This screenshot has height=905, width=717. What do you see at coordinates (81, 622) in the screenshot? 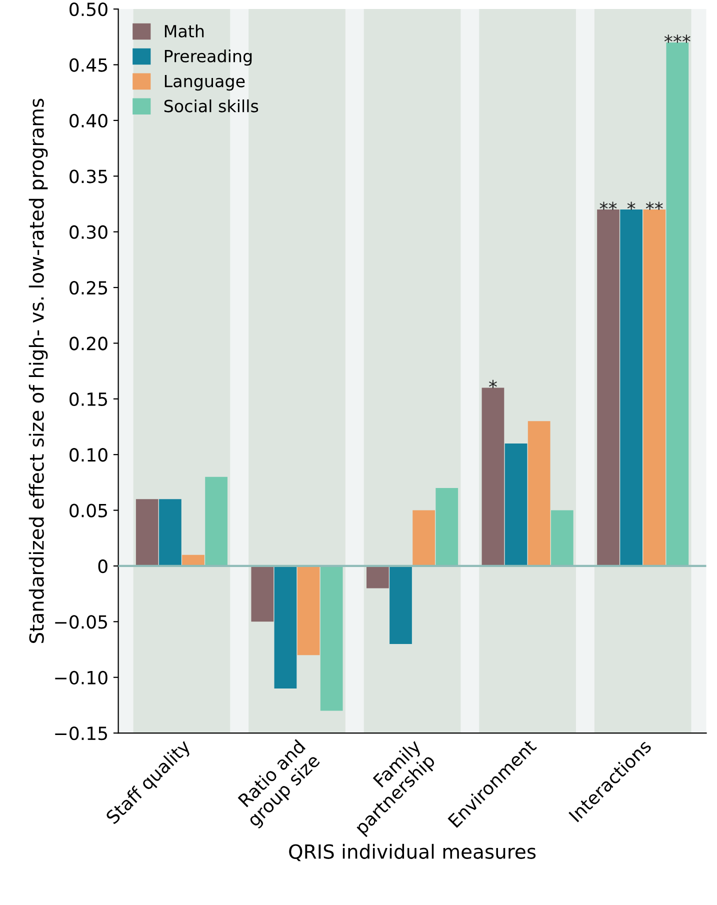
I see `y-tick-label: −0.05` at bounding box center [81, 622].